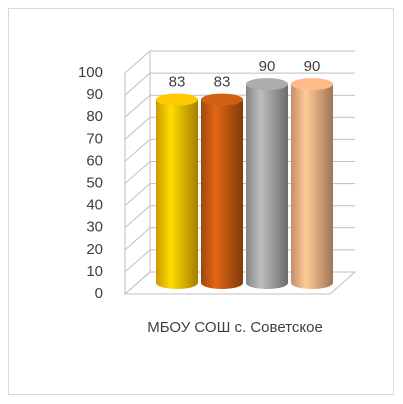 This screenshot has width=403, height=404. What do you see at coordinates (94, 94) in the screenshot?
I see `y-tick-label: 90` at bounding box center [94, 94].